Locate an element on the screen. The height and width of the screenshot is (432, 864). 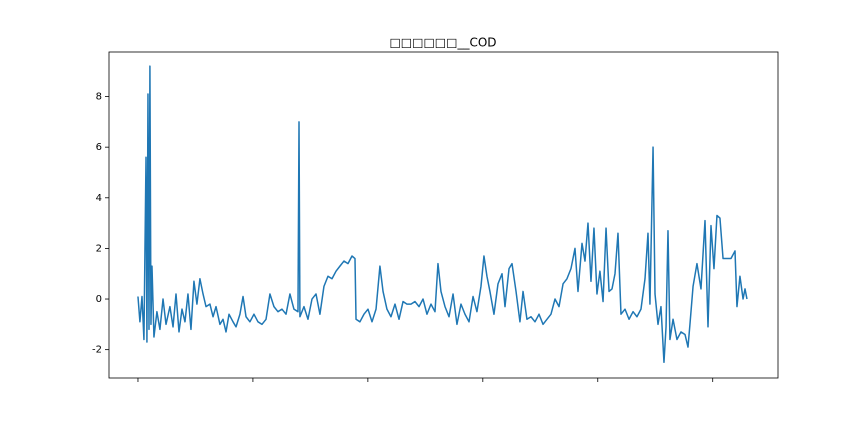
y-tick-label: 2 is located at coordinates (99, 248).